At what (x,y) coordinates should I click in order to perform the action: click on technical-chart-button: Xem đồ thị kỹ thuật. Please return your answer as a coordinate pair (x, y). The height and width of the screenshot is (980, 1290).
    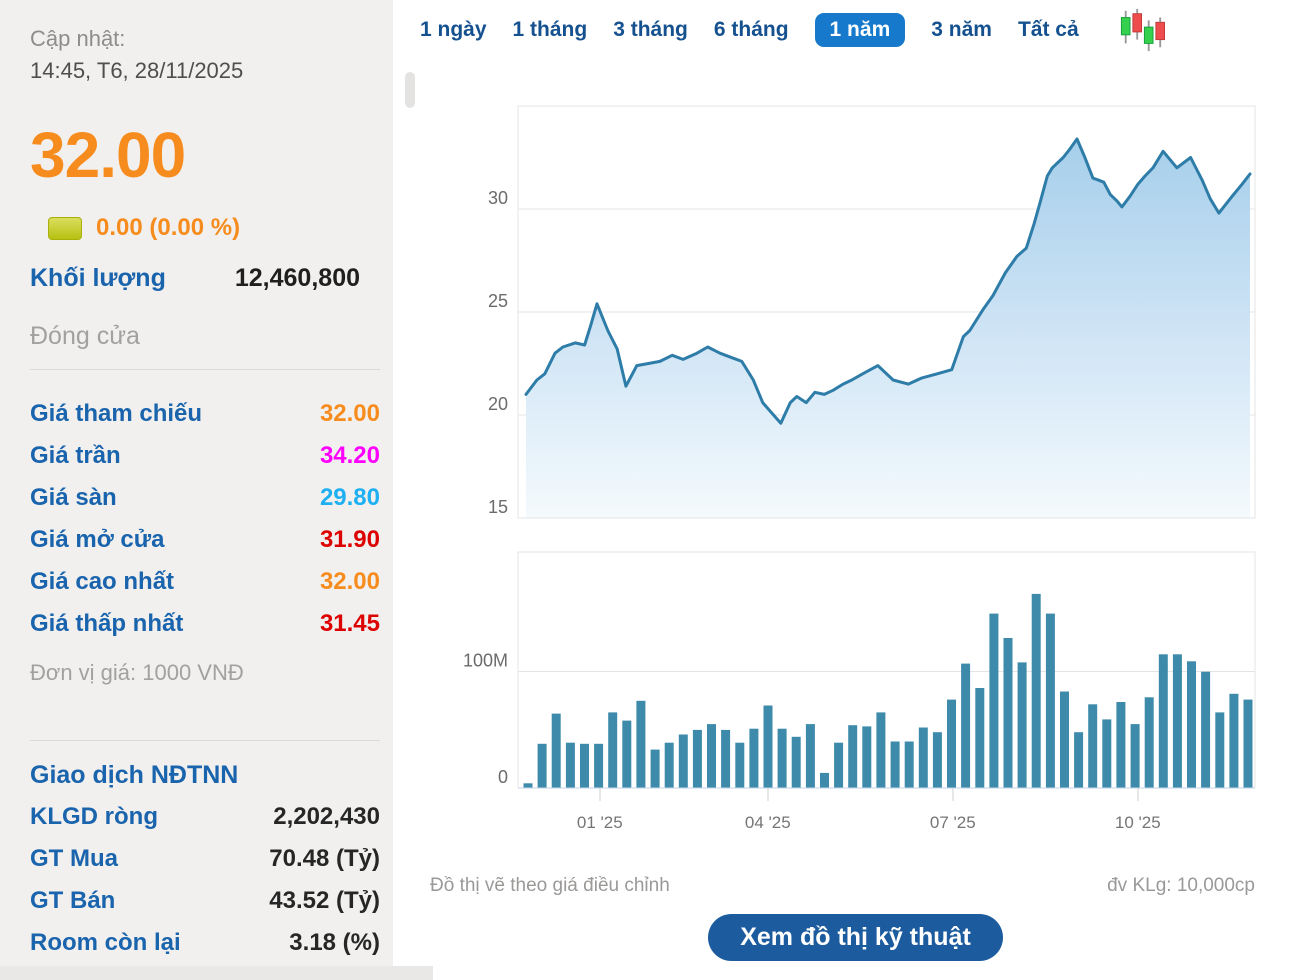
    Looking at the image, I should click on (855, 937).